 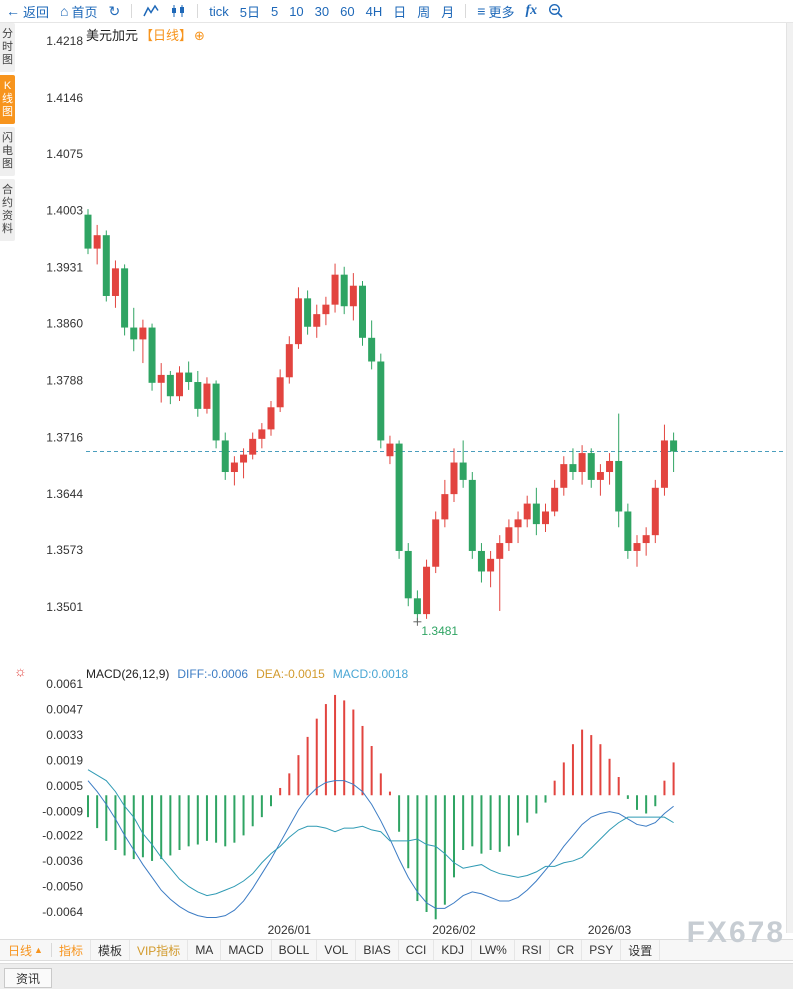 I want to click on indicator-tab: KDJ, so click(x=453, y=950).